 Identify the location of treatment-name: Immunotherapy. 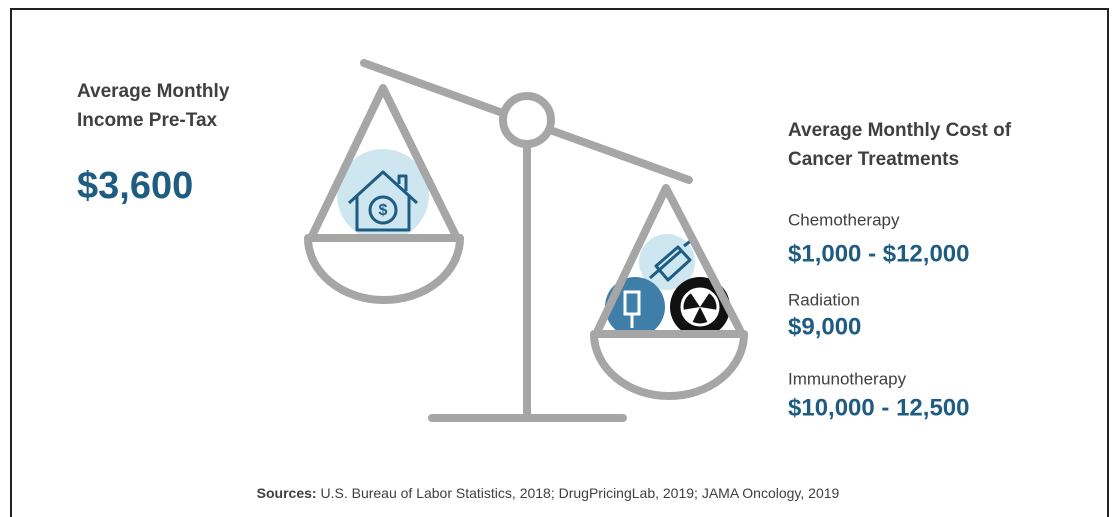
(847, 378).